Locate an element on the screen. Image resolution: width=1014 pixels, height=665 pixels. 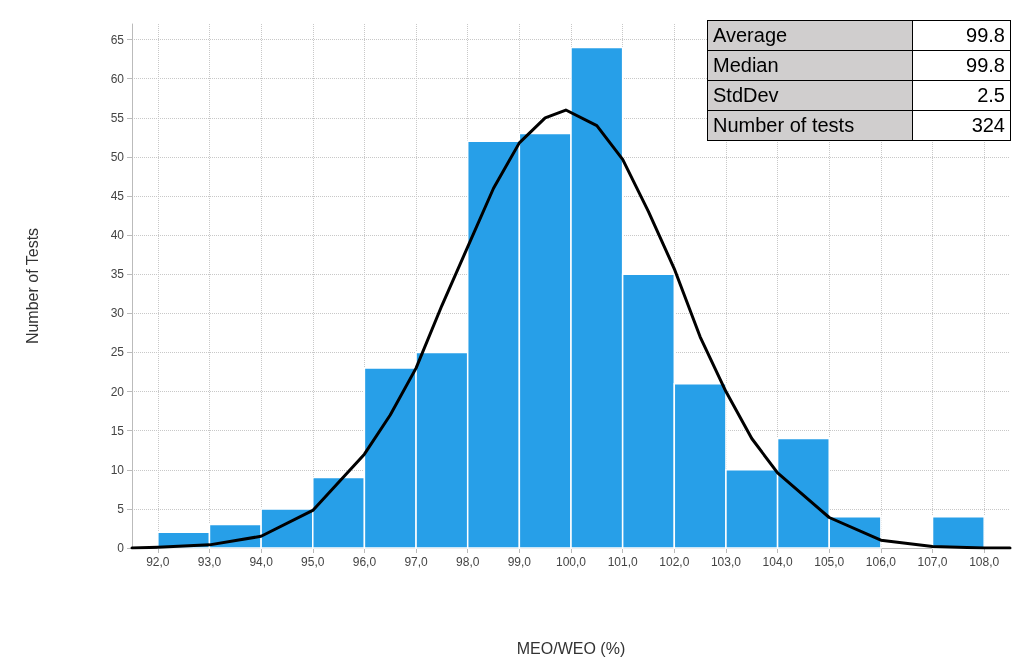
y-tick-label: 0 is located at coordinates (121, 548).